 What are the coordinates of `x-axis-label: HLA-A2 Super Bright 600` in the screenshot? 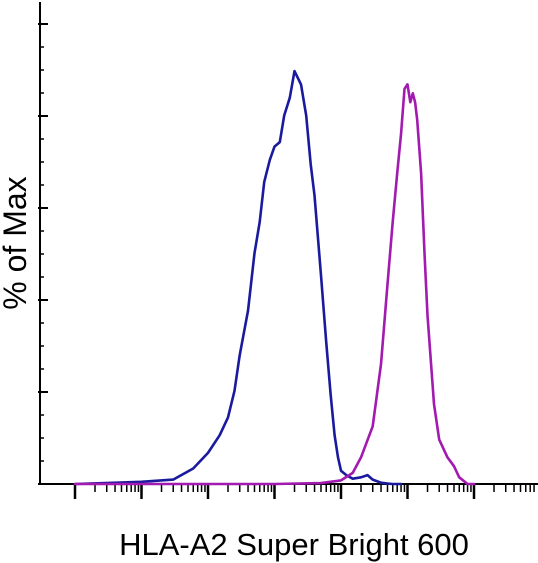 It's located at (294, 544).